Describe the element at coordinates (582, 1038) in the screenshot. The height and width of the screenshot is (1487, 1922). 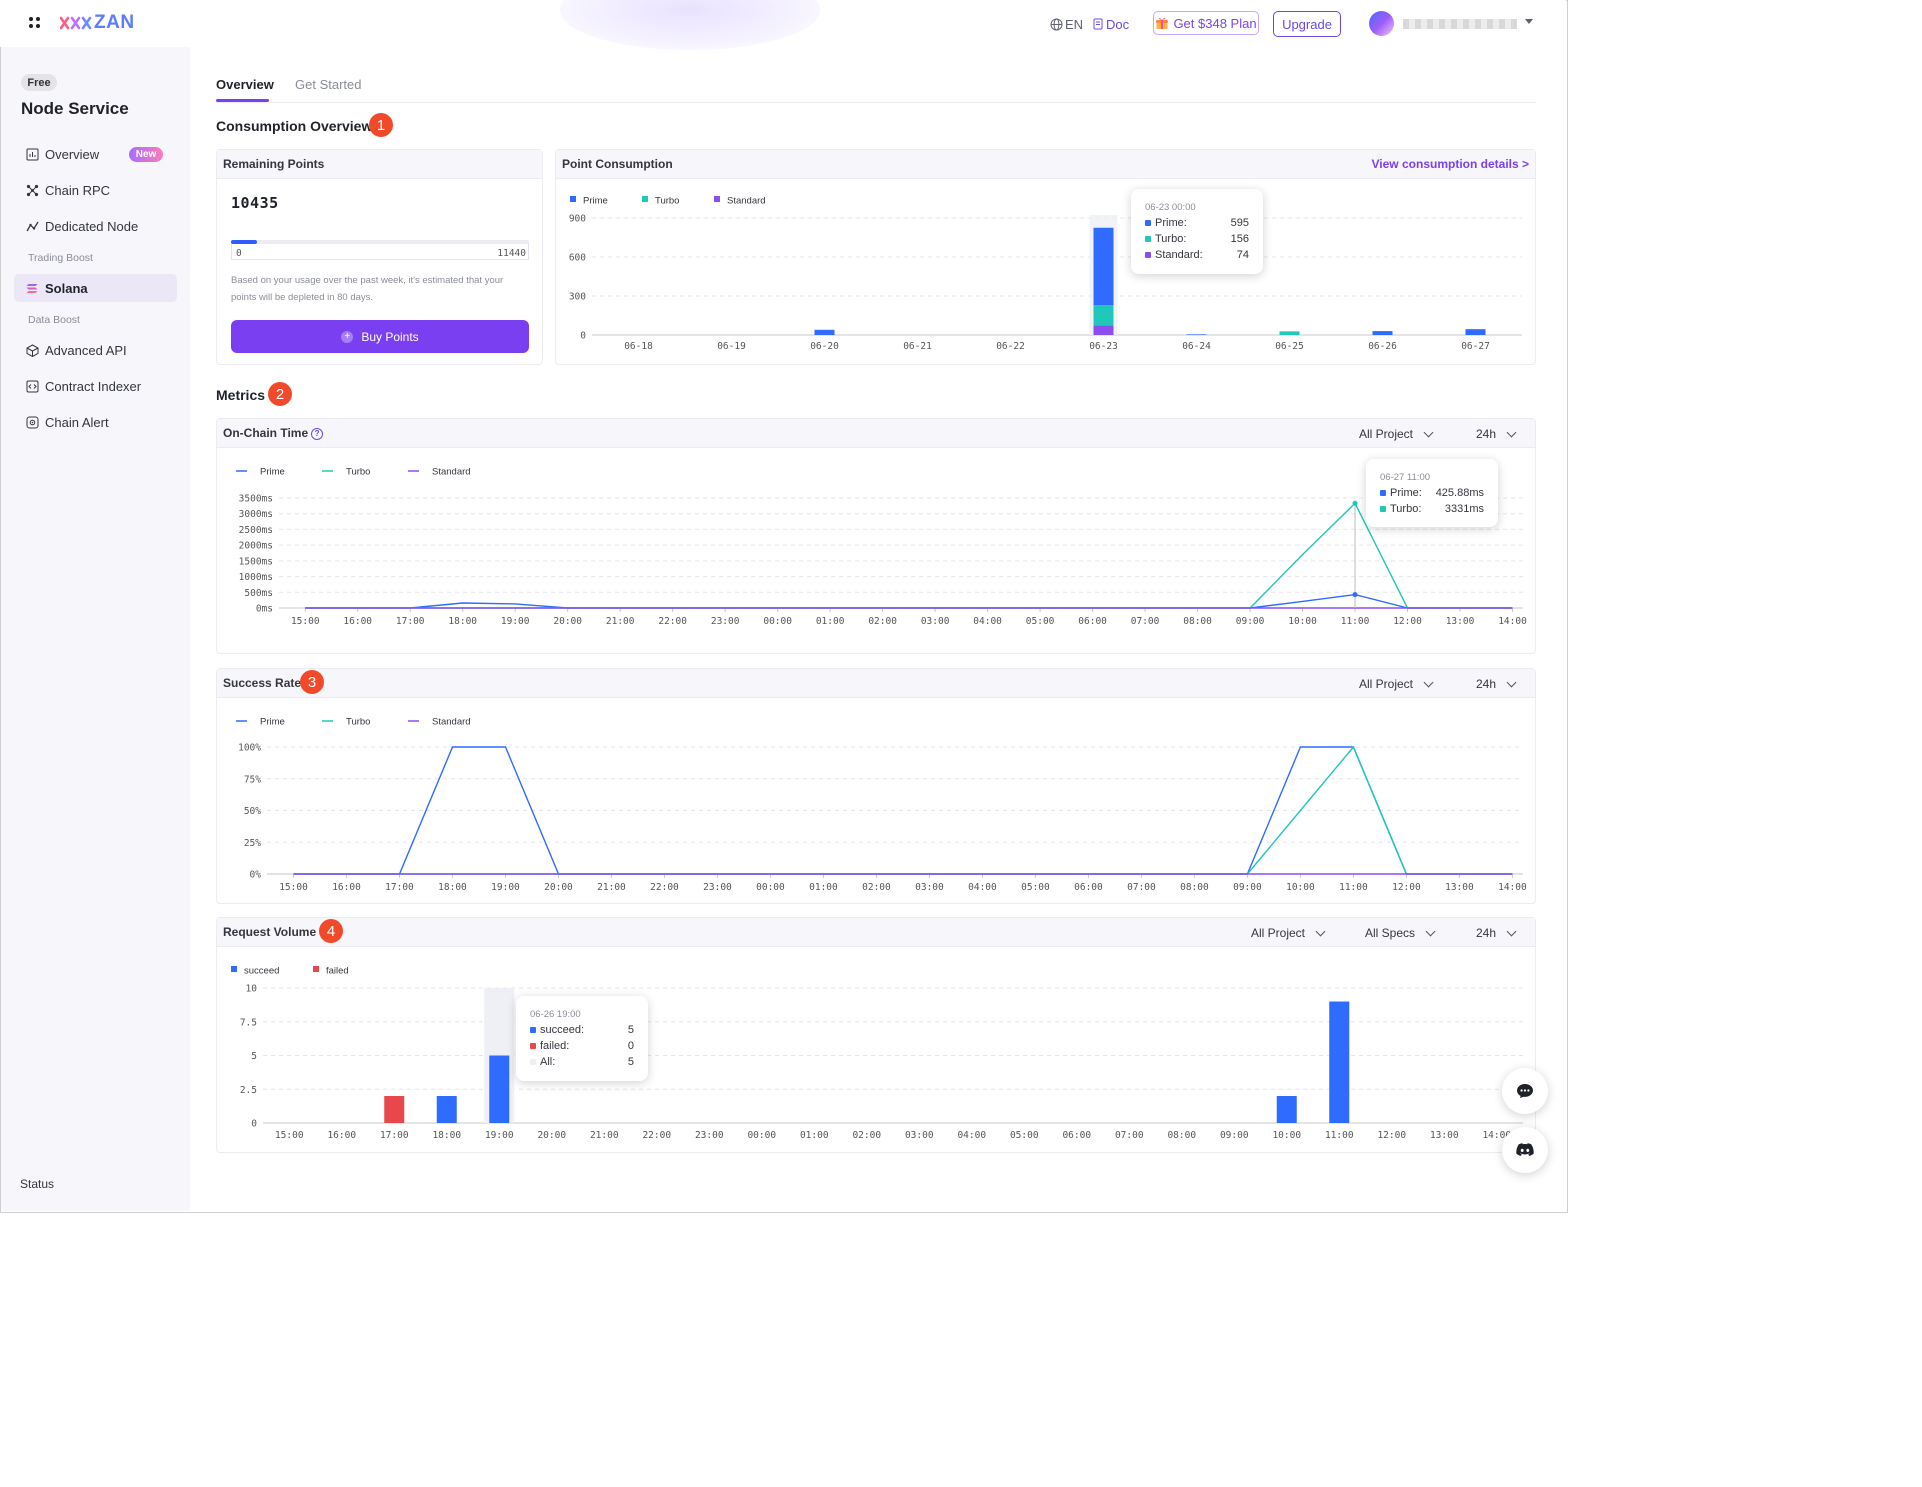
I see `request-volume-tooltip: 06-26 19:00 succeed: 5 failed: 0 All: 5` at that location.